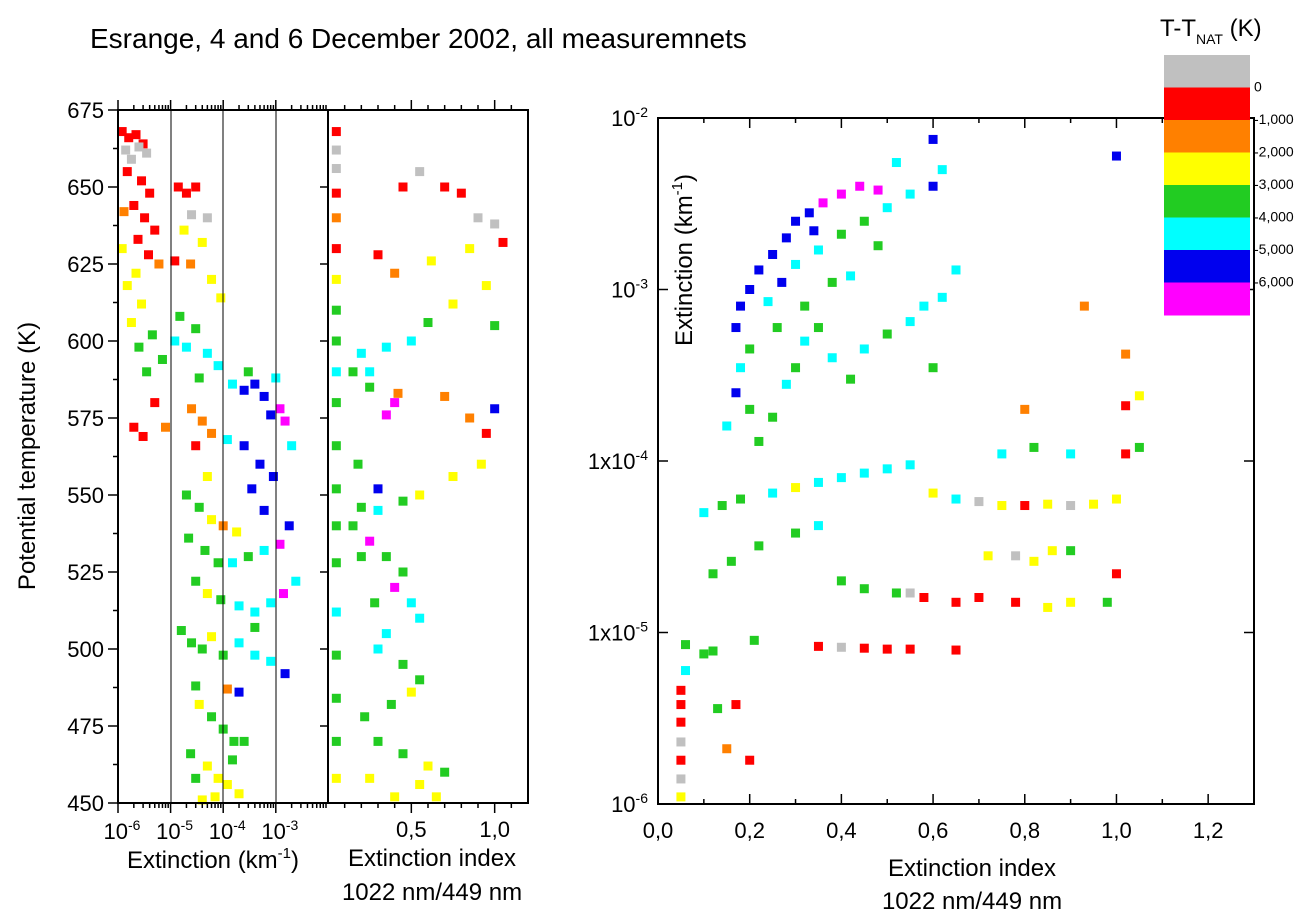 This screenshot has width=1310, height=918. What do you see at coordinates (116, 831) in the screenshot?
I see `left-xtick-label-0-base: 10` at bounding box center [116, 831].